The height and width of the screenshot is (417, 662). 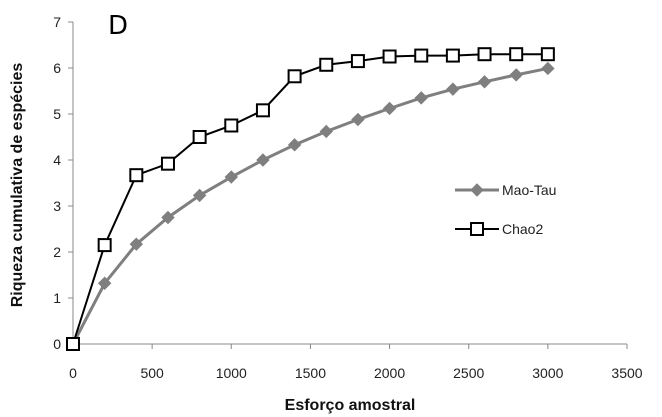 What do you see at coordinates (522, 229) in the screenshot?
I see `legend-label: Chao2` at bounding box center [522, 229].